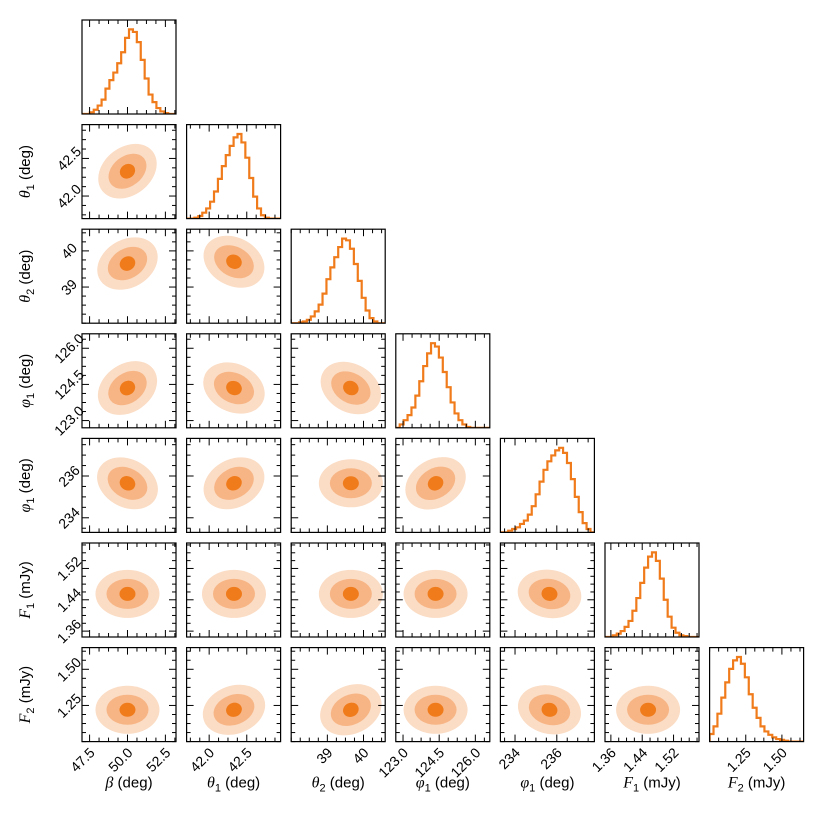 The image size is (822, 822). What do you see at coordinates (108, 783) in the screenshot?
I see `param-symbol: β` at bounding box center [108, 783].